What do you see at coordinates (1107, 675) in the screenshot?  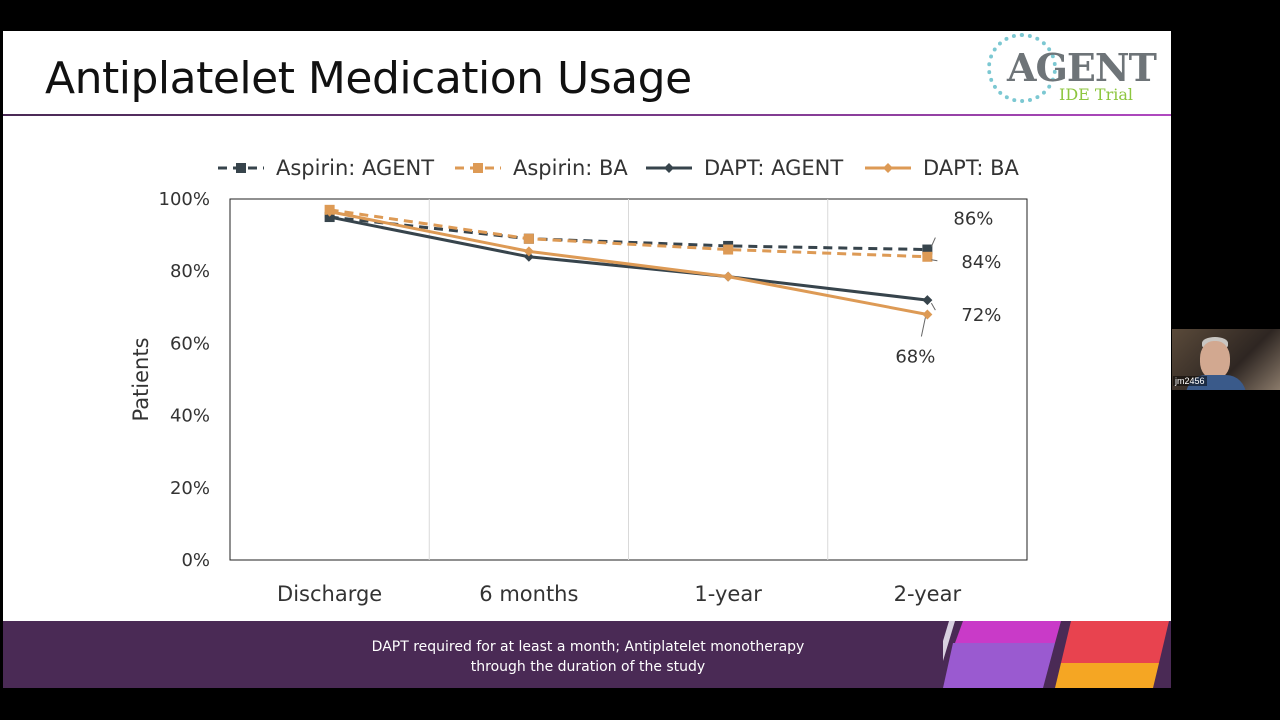 I see `deco-orange-shape` at bounding box center [1107, 675].